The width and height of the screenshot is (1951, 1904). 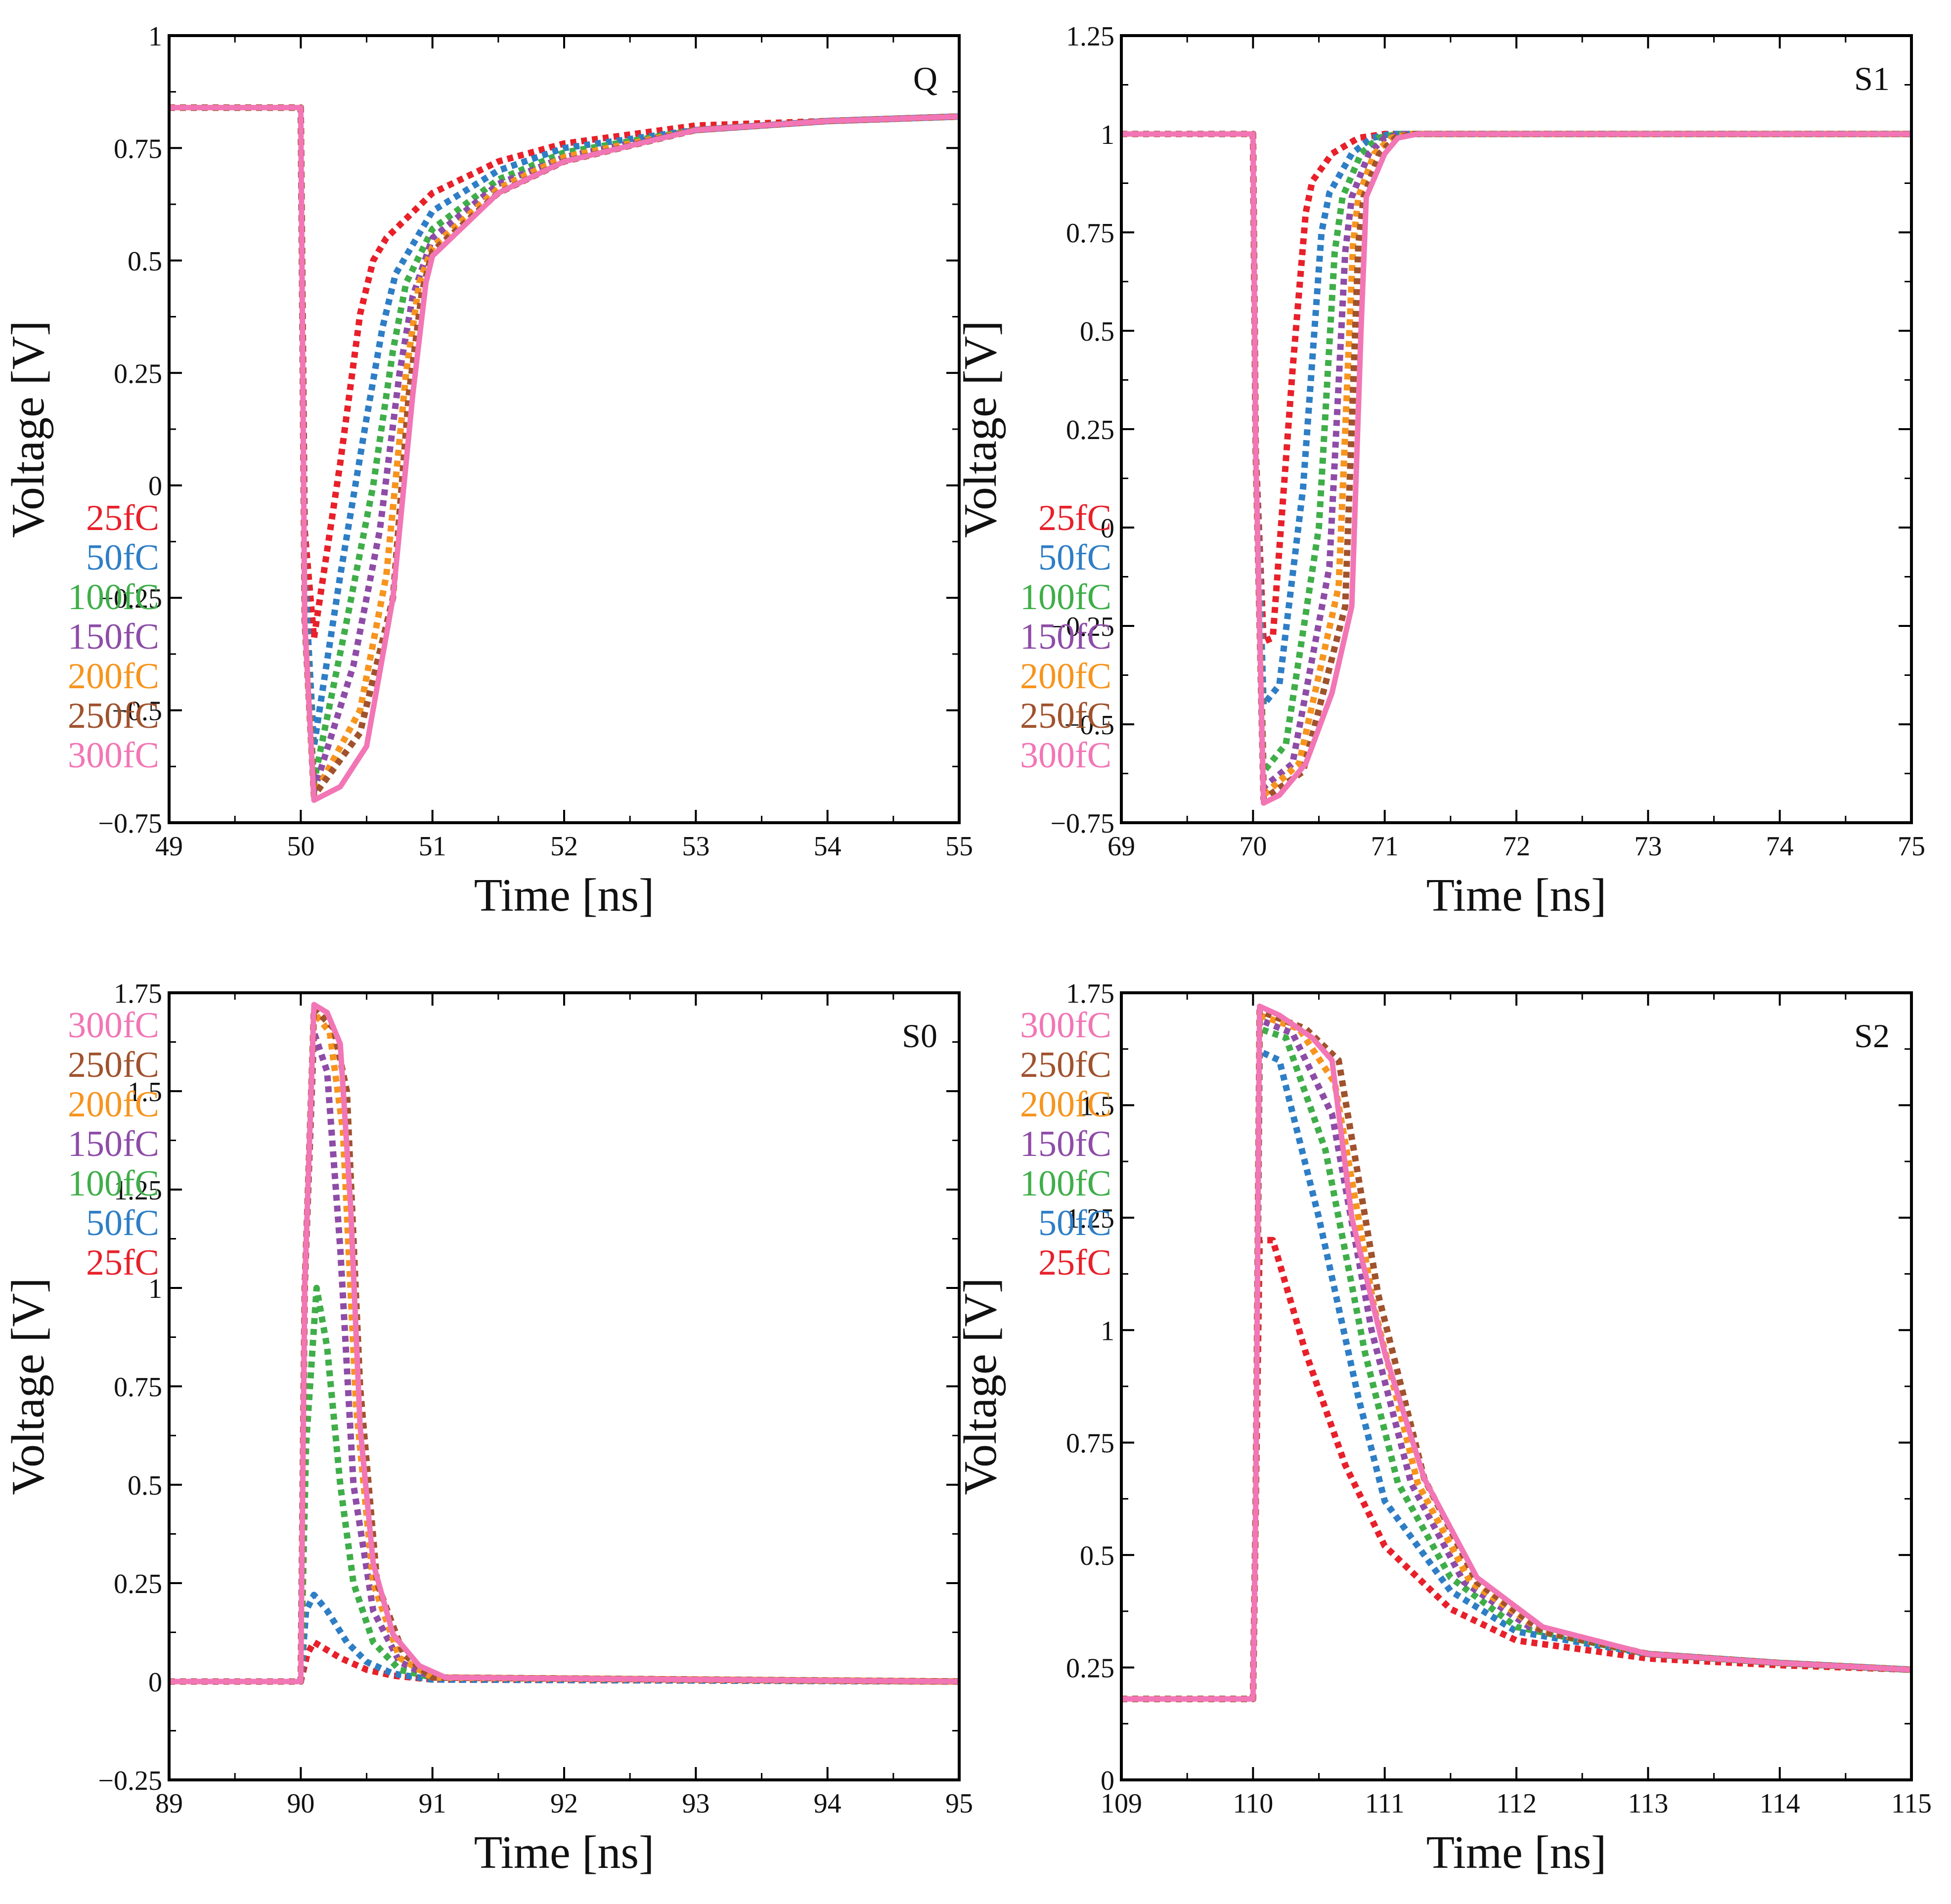 What do you see at coordinates (1253, 847) in the screenshot?
I see `x-tick-label: 70` at bounding box center [1253, 847].